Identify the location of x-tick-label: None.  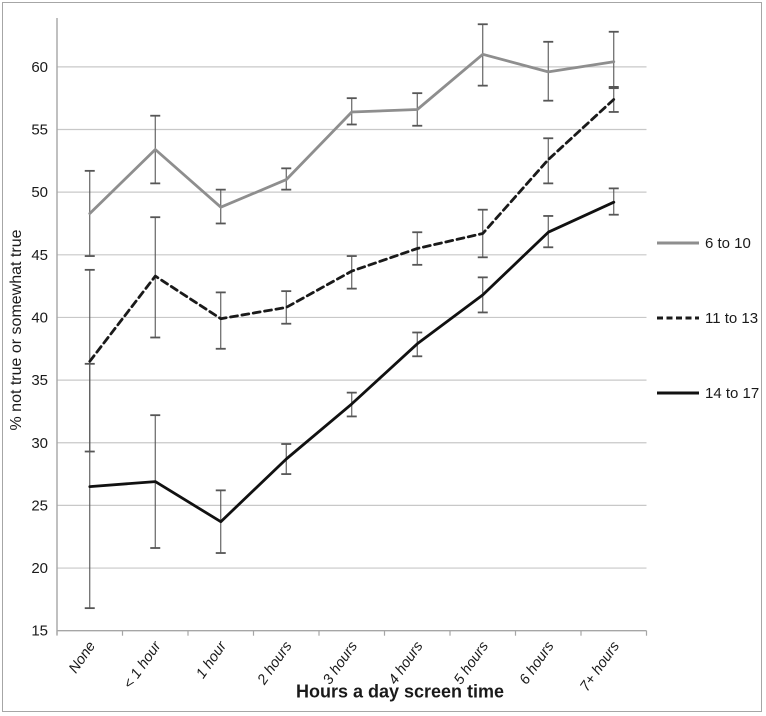
(82, 658).